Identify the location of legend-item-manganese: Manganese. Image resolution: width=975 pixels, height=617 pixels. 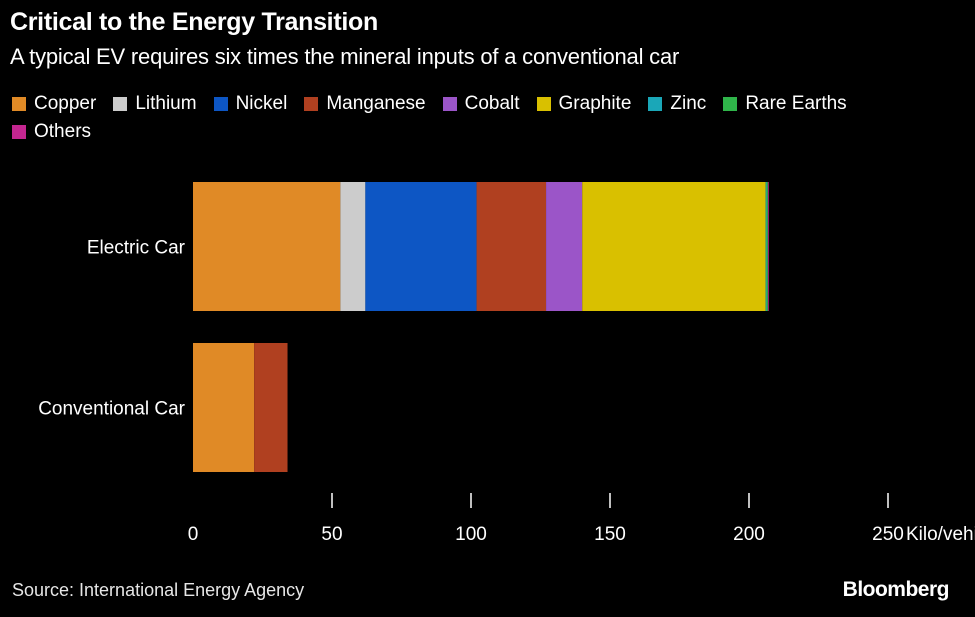
(365, 104).